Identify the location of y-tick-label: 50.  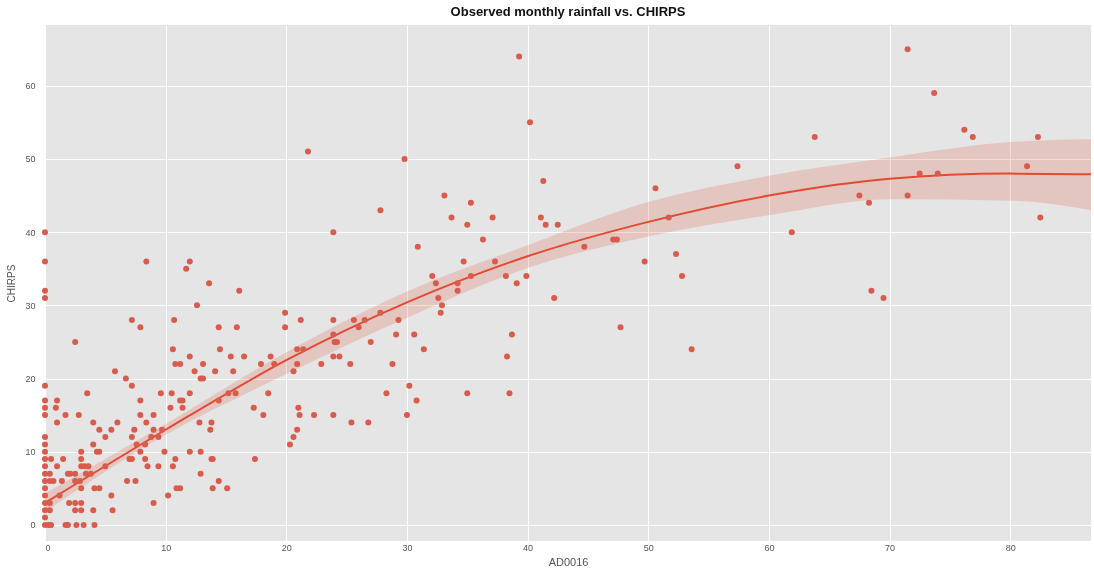
(30, 159).